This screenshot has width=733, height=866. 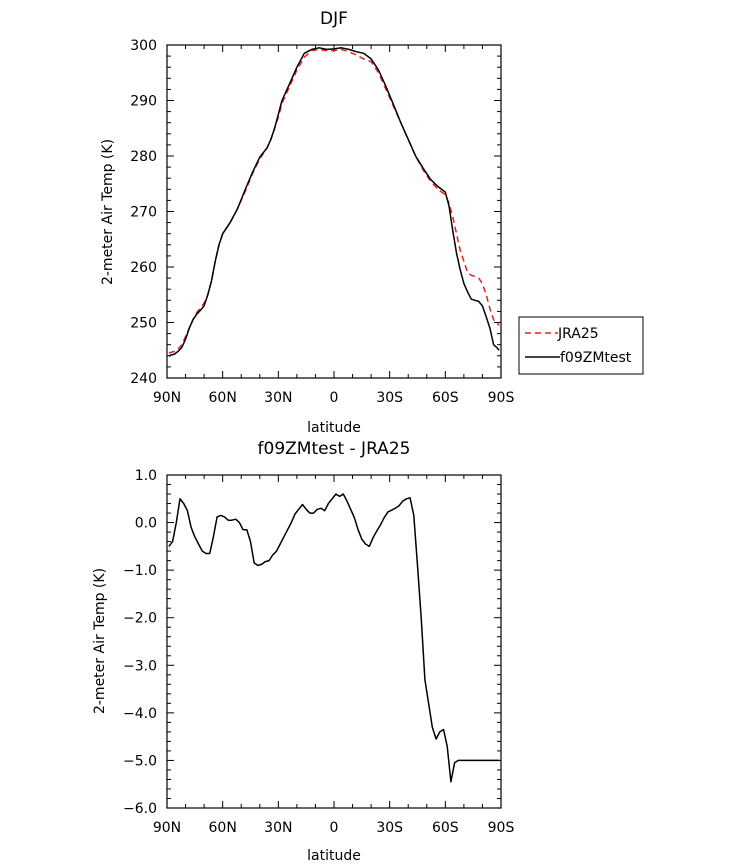 I want to click on bottom-x-tick-label: 0, so click(x=334, y=828).